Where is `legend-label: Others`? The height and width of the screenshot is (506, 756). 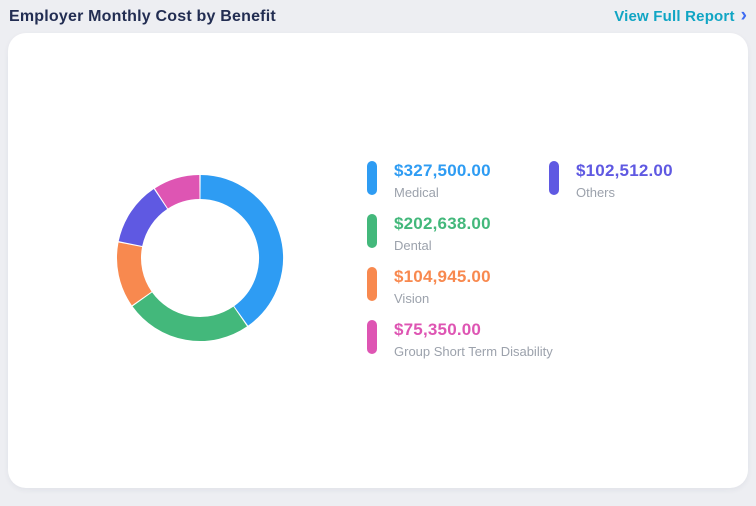
legend-label: Others is located at coordinates (596, 192).